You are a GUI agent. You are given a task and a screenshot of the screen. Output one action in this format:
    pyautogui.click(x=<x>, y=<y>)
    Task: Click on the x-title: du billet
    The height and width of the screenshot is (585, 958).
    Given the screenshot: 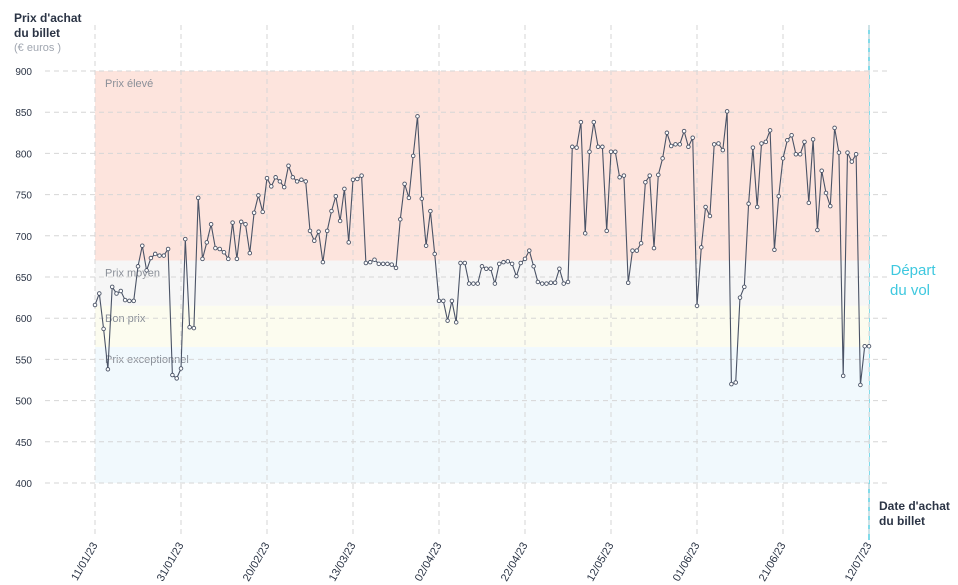 What is the action you would take?
    pyautogui.click(x=902, y=521)
    